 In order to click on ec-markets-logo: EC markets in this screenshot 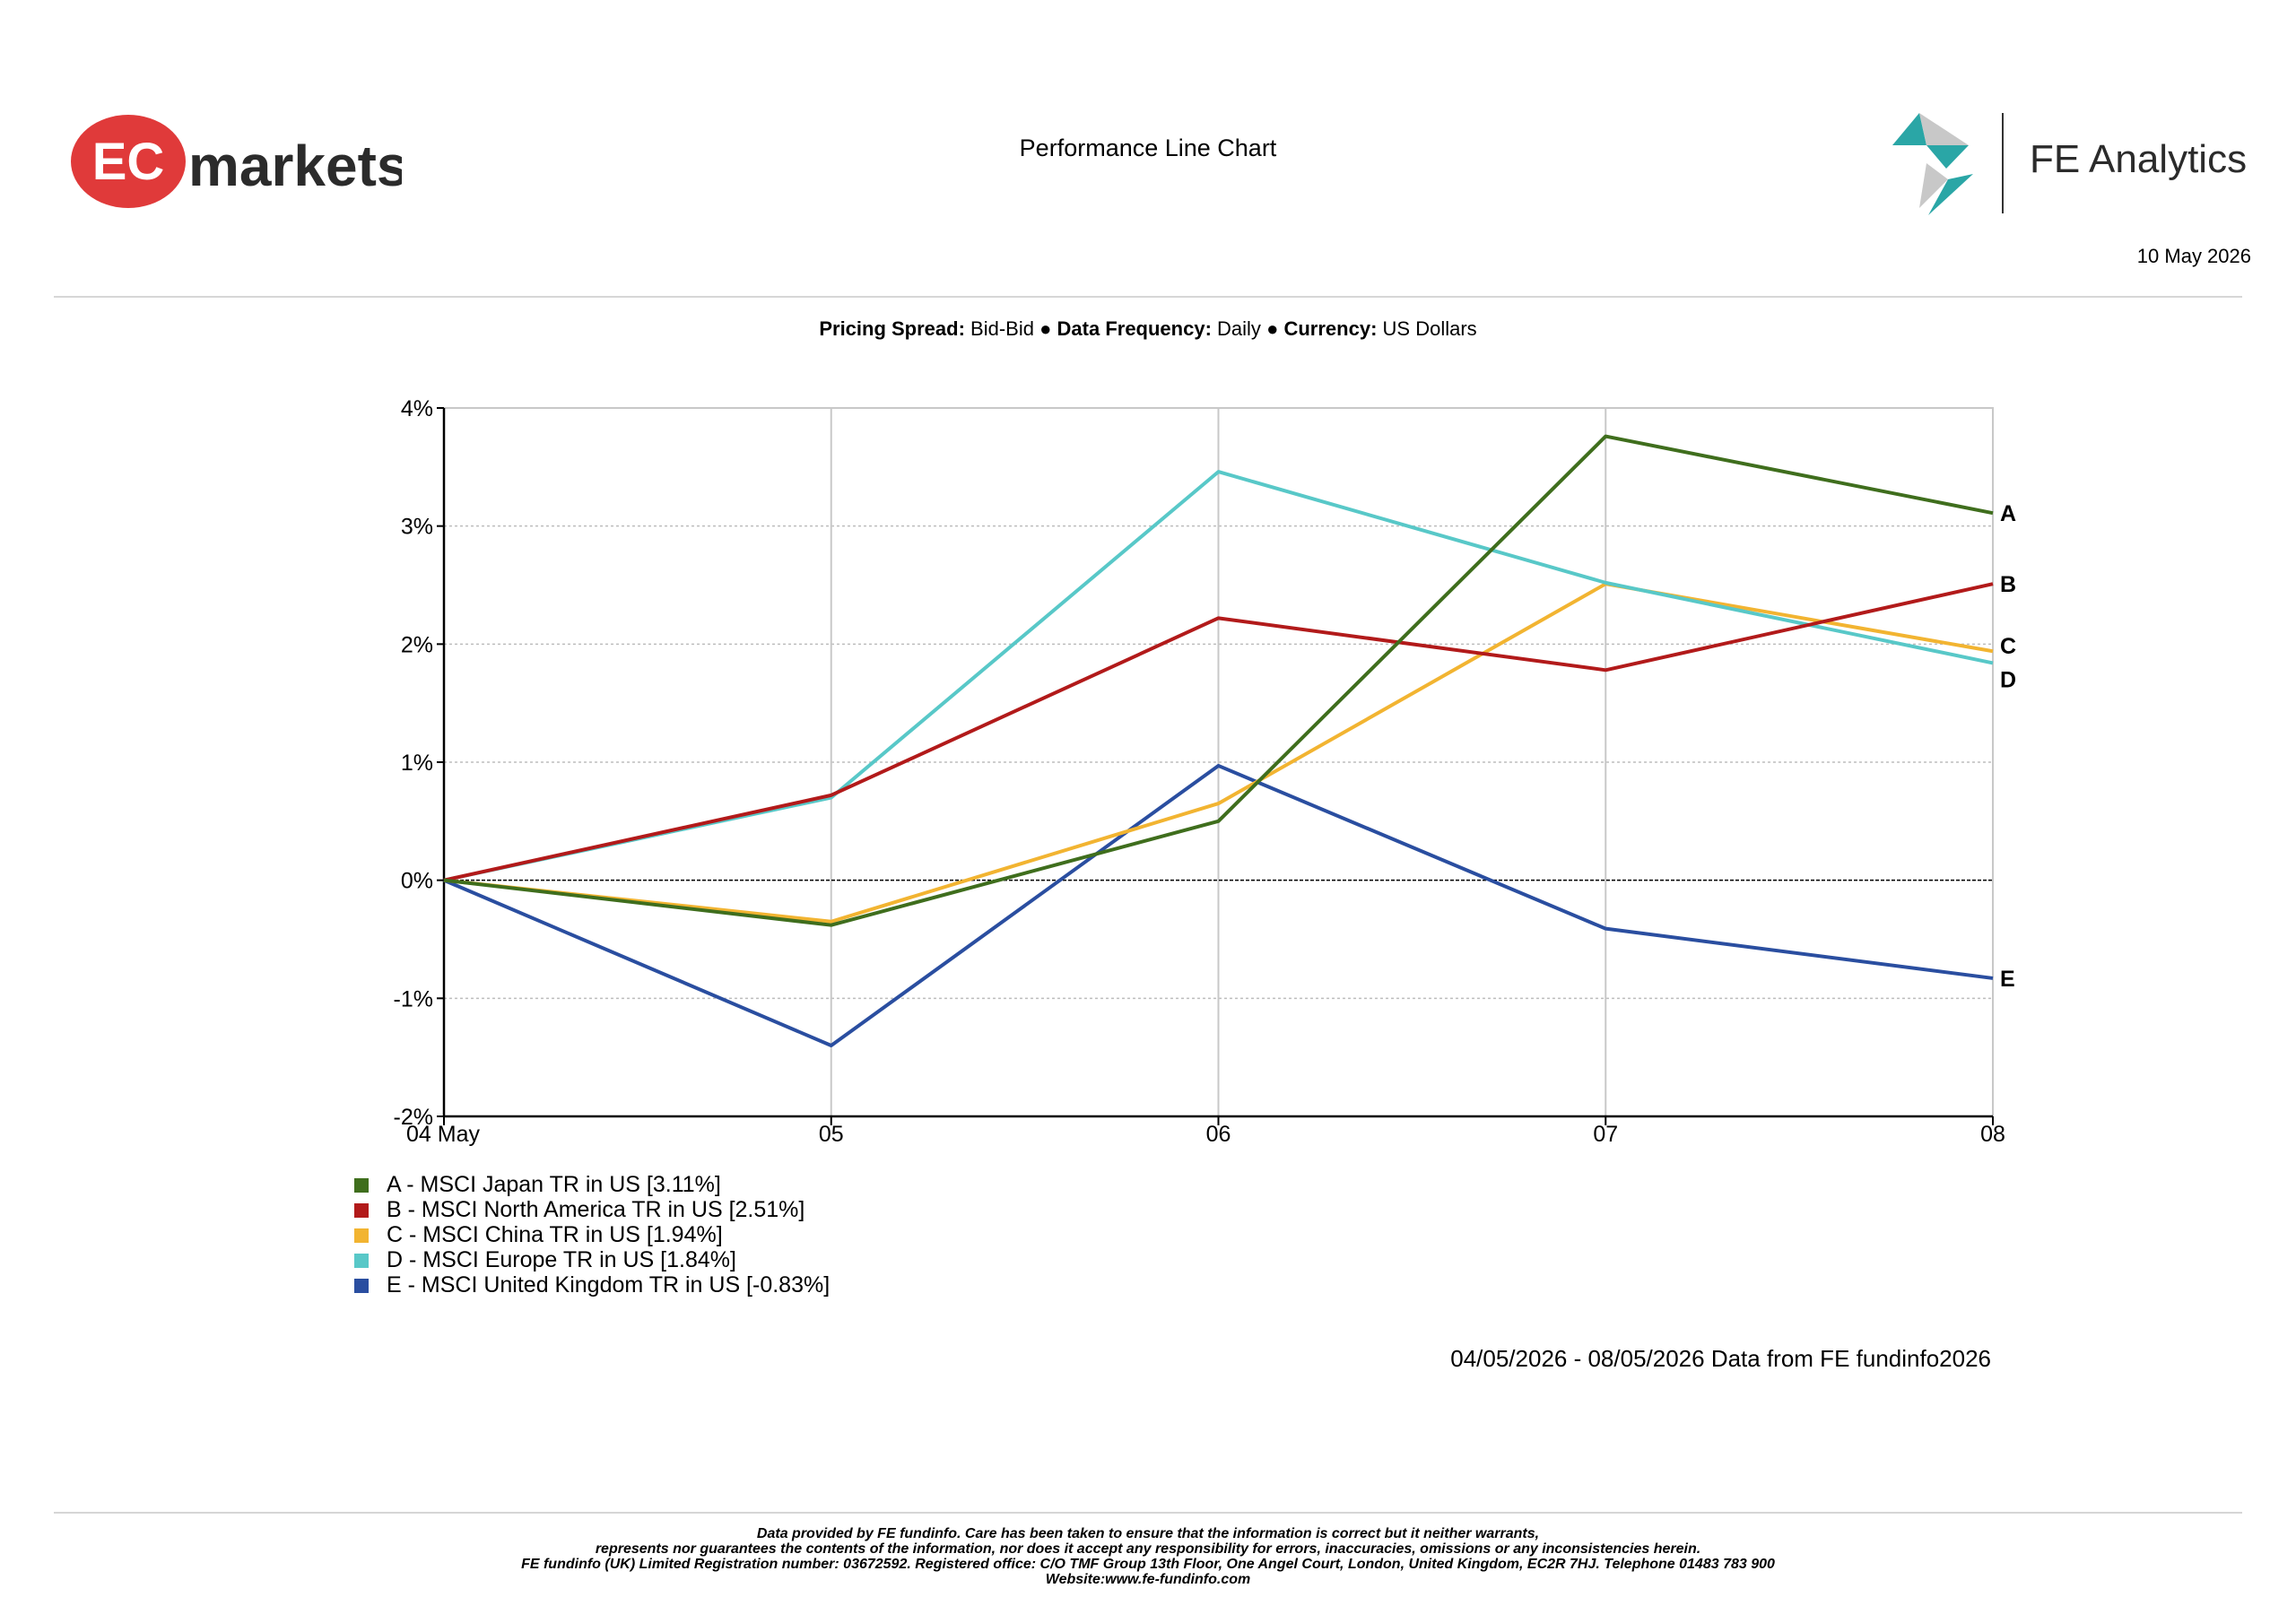, I will do `click(236, 161)`.